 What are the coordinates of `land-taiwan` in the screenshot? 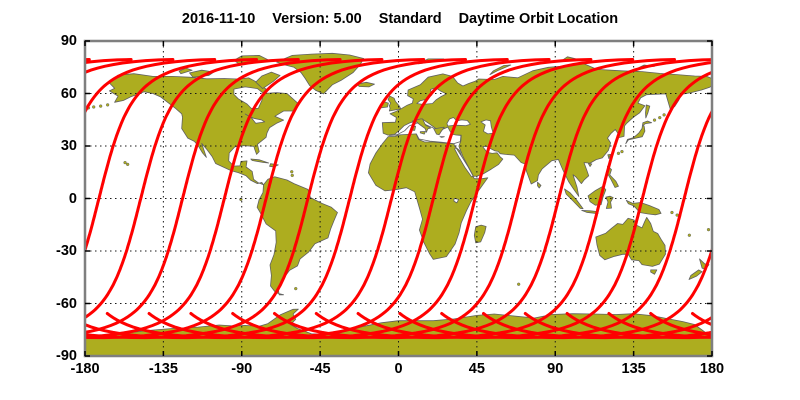 It's located at (609, 156).